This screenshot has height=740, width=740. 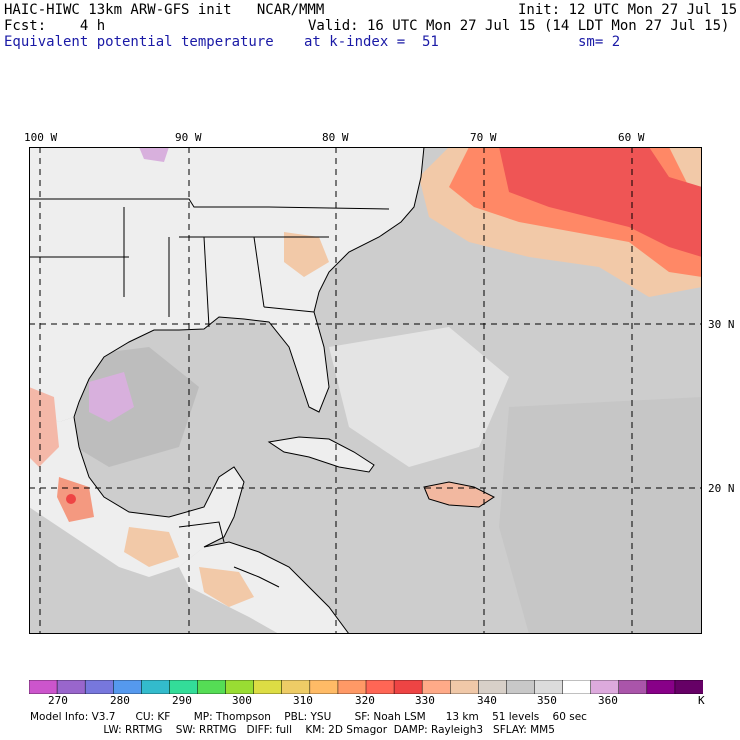 I want to click on mexico-coastline, so click(x=211, y=525).